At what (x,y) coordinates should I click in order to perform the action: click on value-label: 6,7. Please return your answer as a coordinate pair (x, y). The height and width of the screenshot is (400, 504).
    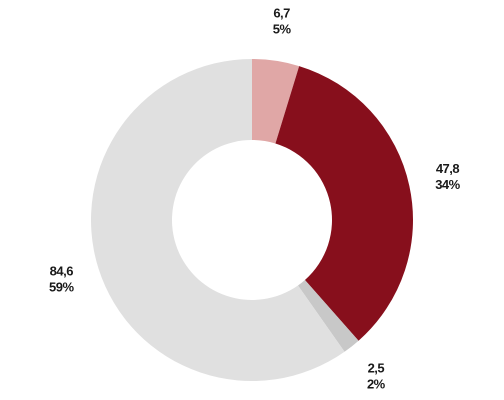
    Looking at the image, I should click on (281, 13).